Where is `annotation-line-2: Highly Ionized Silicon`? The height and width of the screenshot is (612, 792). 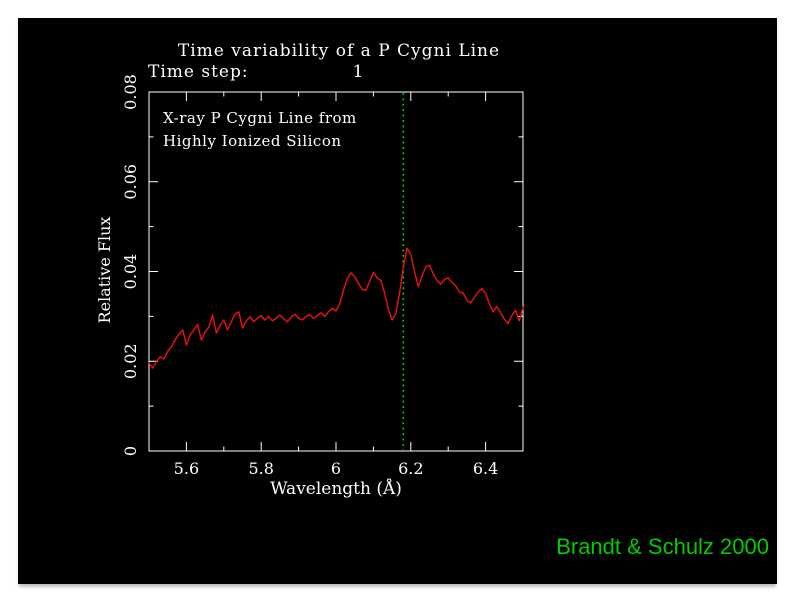
annotation-line-2: Highly Ionized Silicon is located at coordinates (252, 141).